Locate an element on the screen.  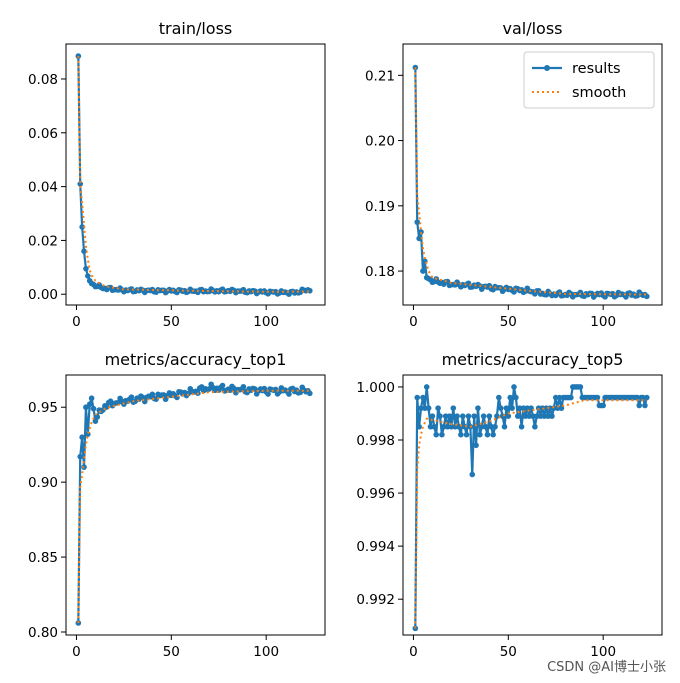
legend-smooth-label: smooth is located at coordinates (599, 93).